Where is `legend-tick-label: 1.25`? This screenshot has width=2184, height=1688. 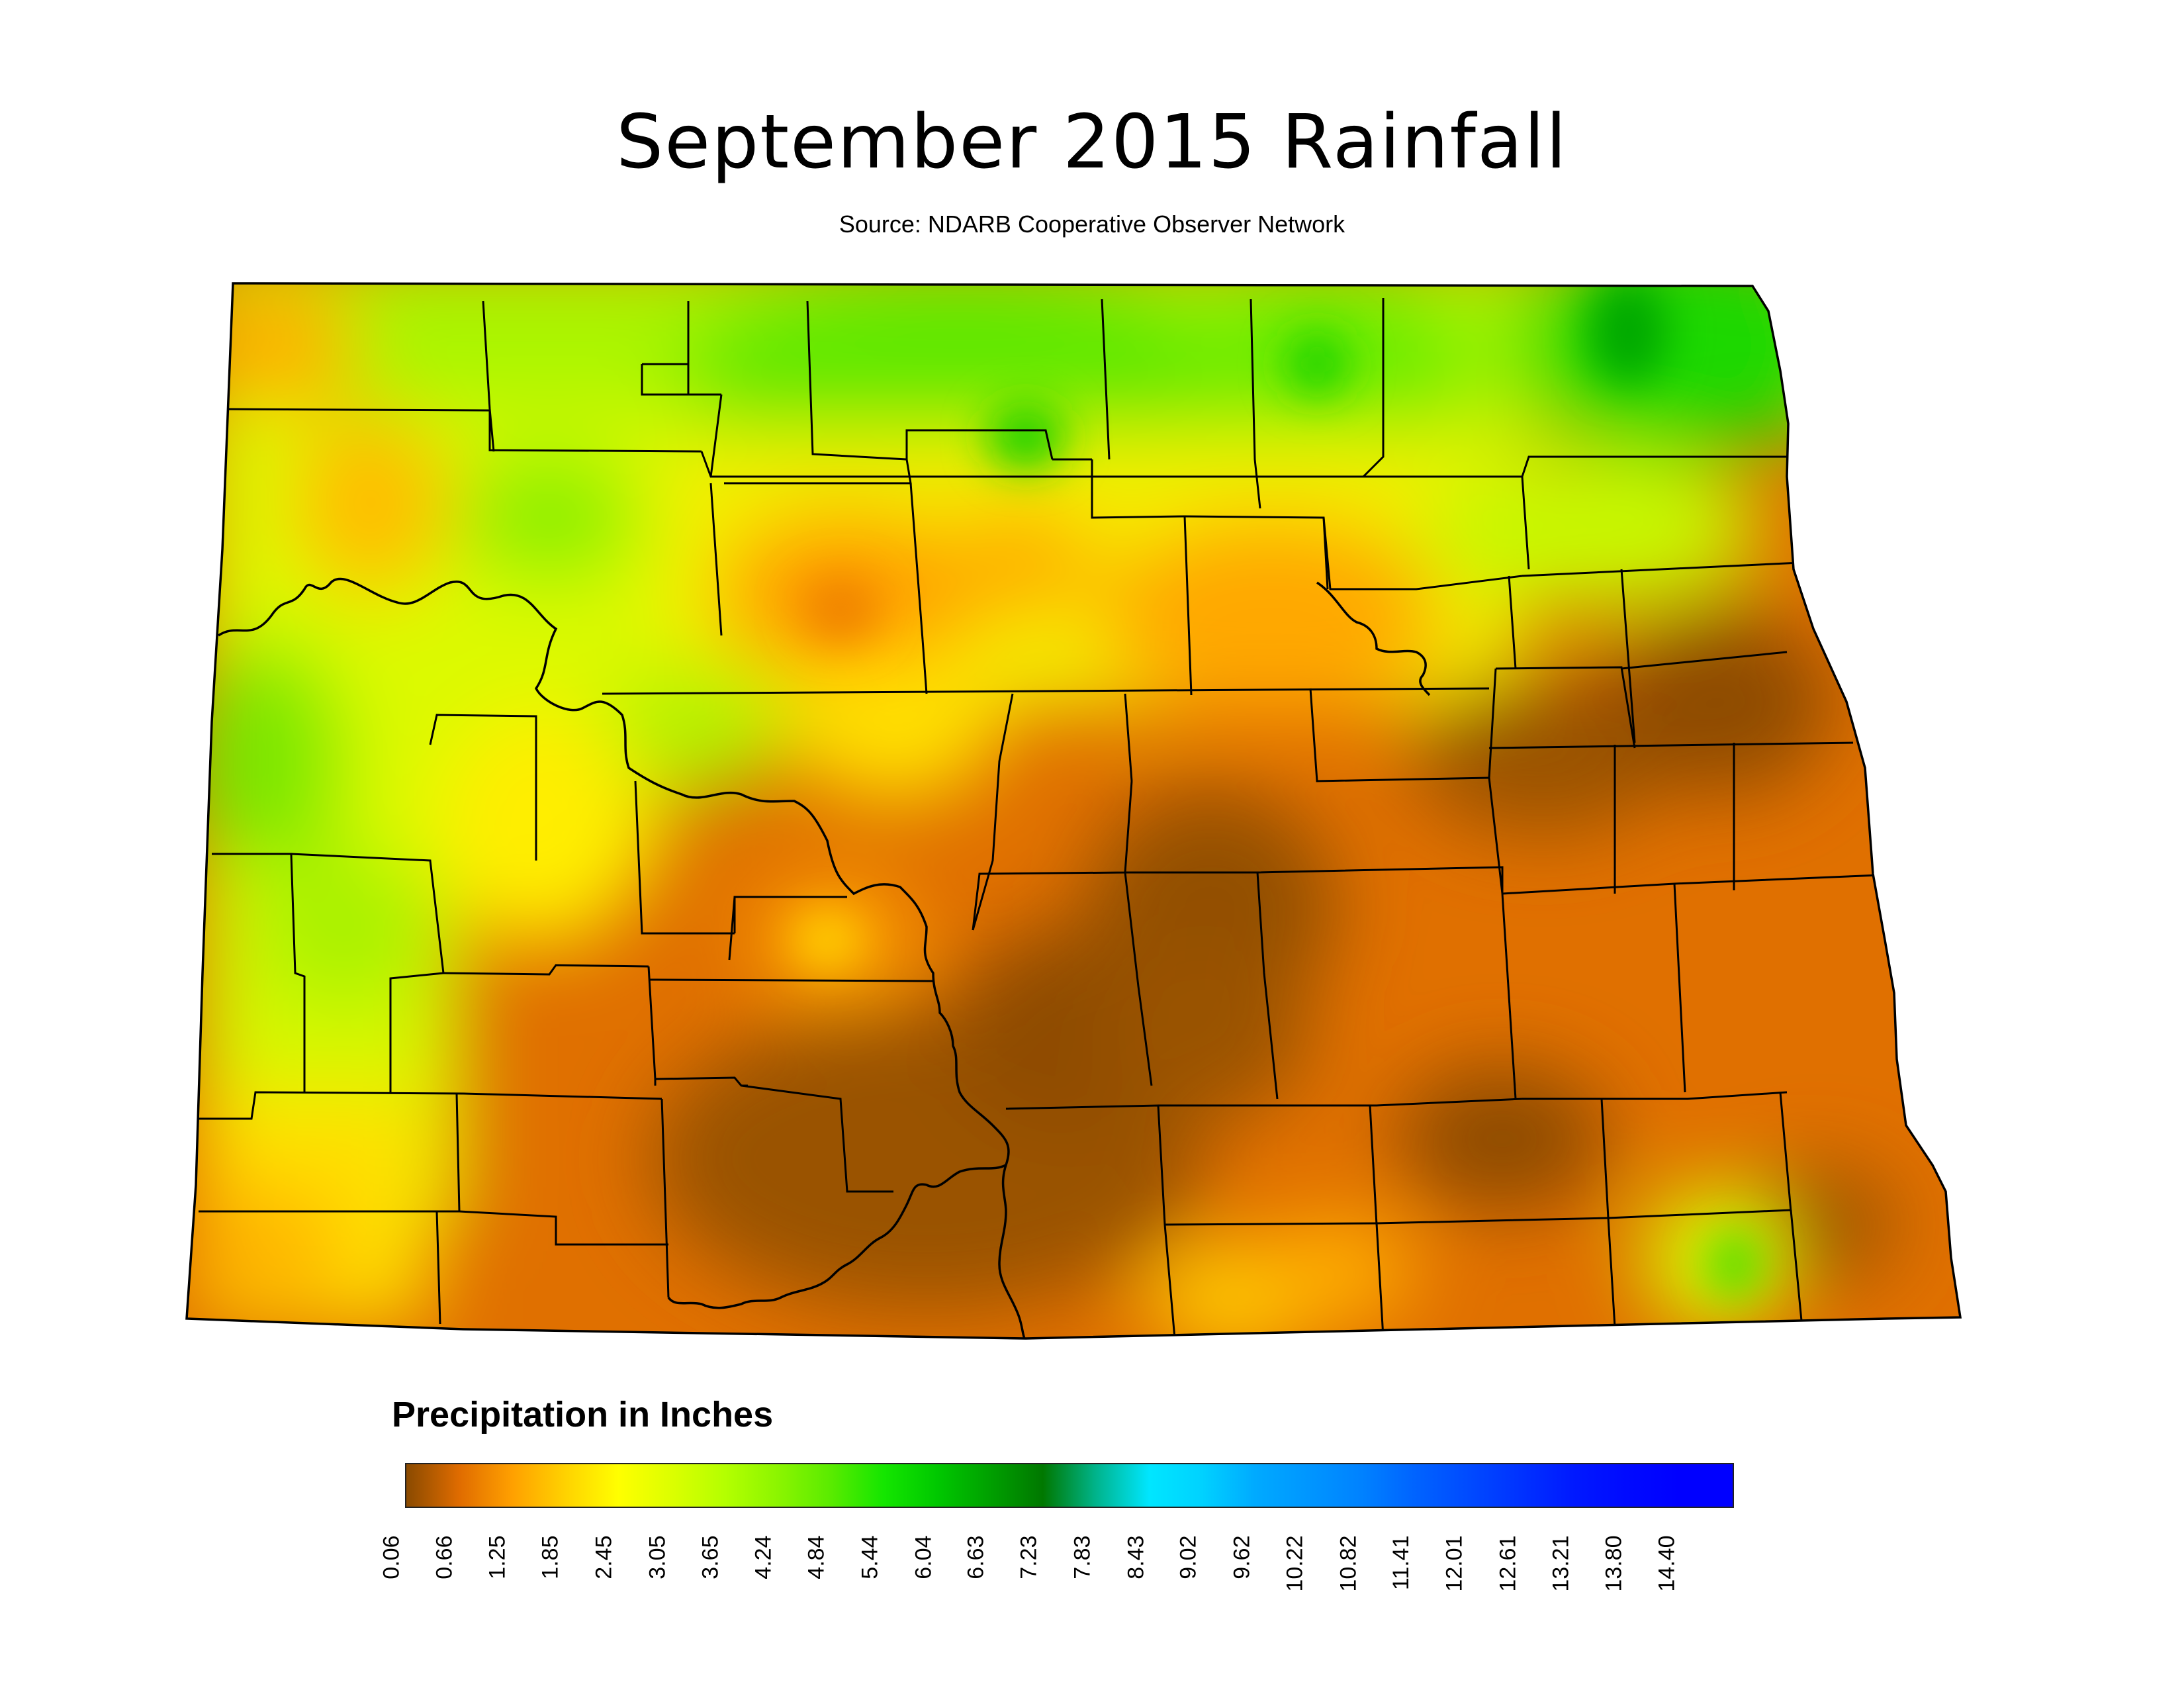
legend-tick-label: 1.25 is located at coordinates (498, 1569).